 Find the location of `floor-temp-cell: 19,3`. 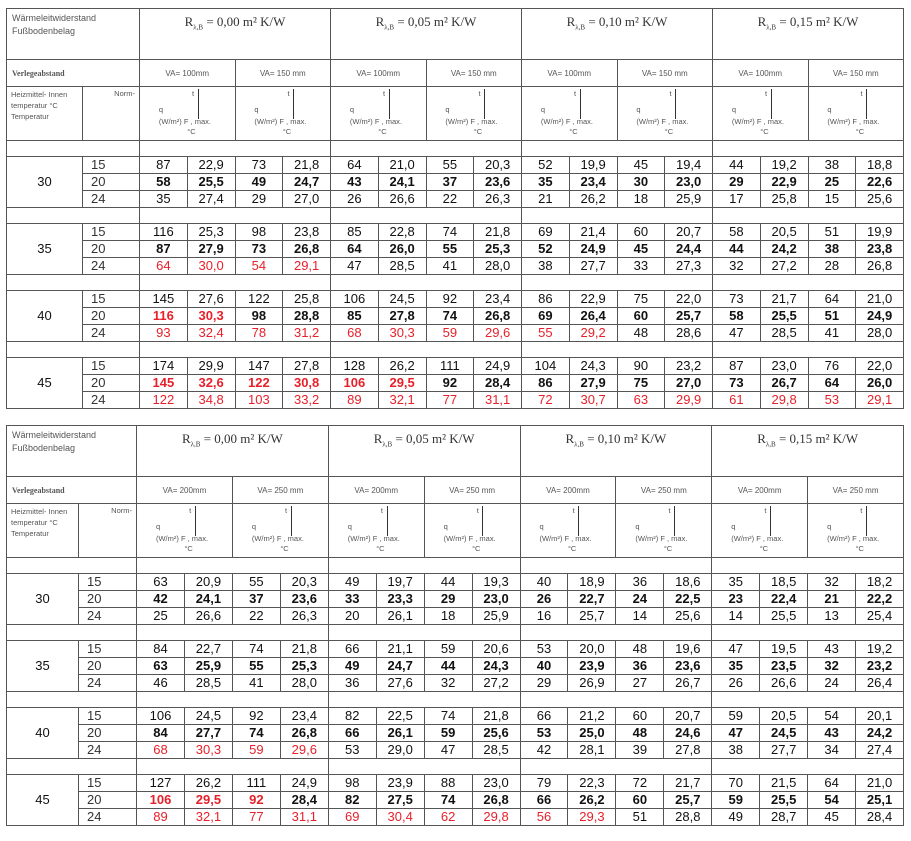

floor-temp-cell: 19,3 is located at coordinates (496, 582).